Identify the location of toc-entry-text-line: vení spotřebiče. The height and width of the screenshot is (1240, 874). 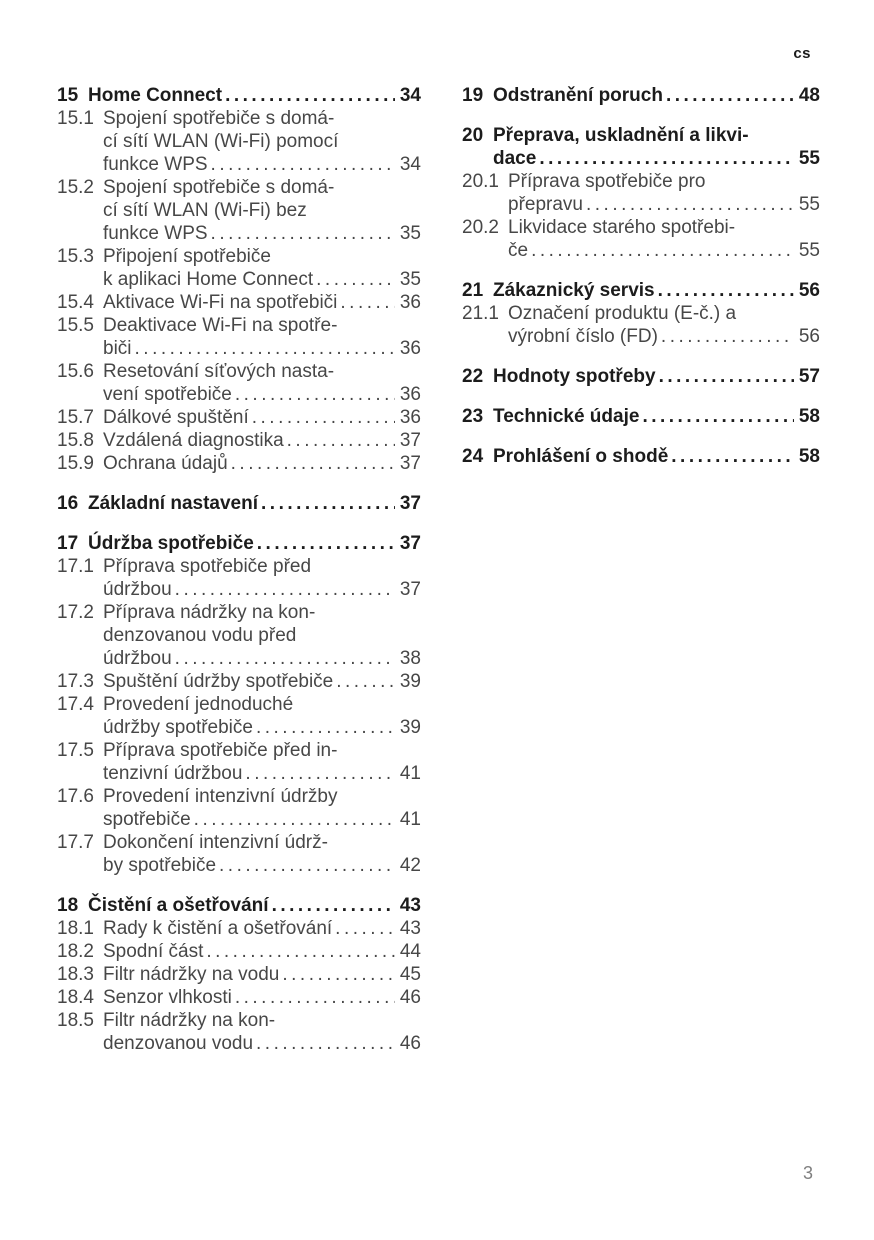
(167, 394).